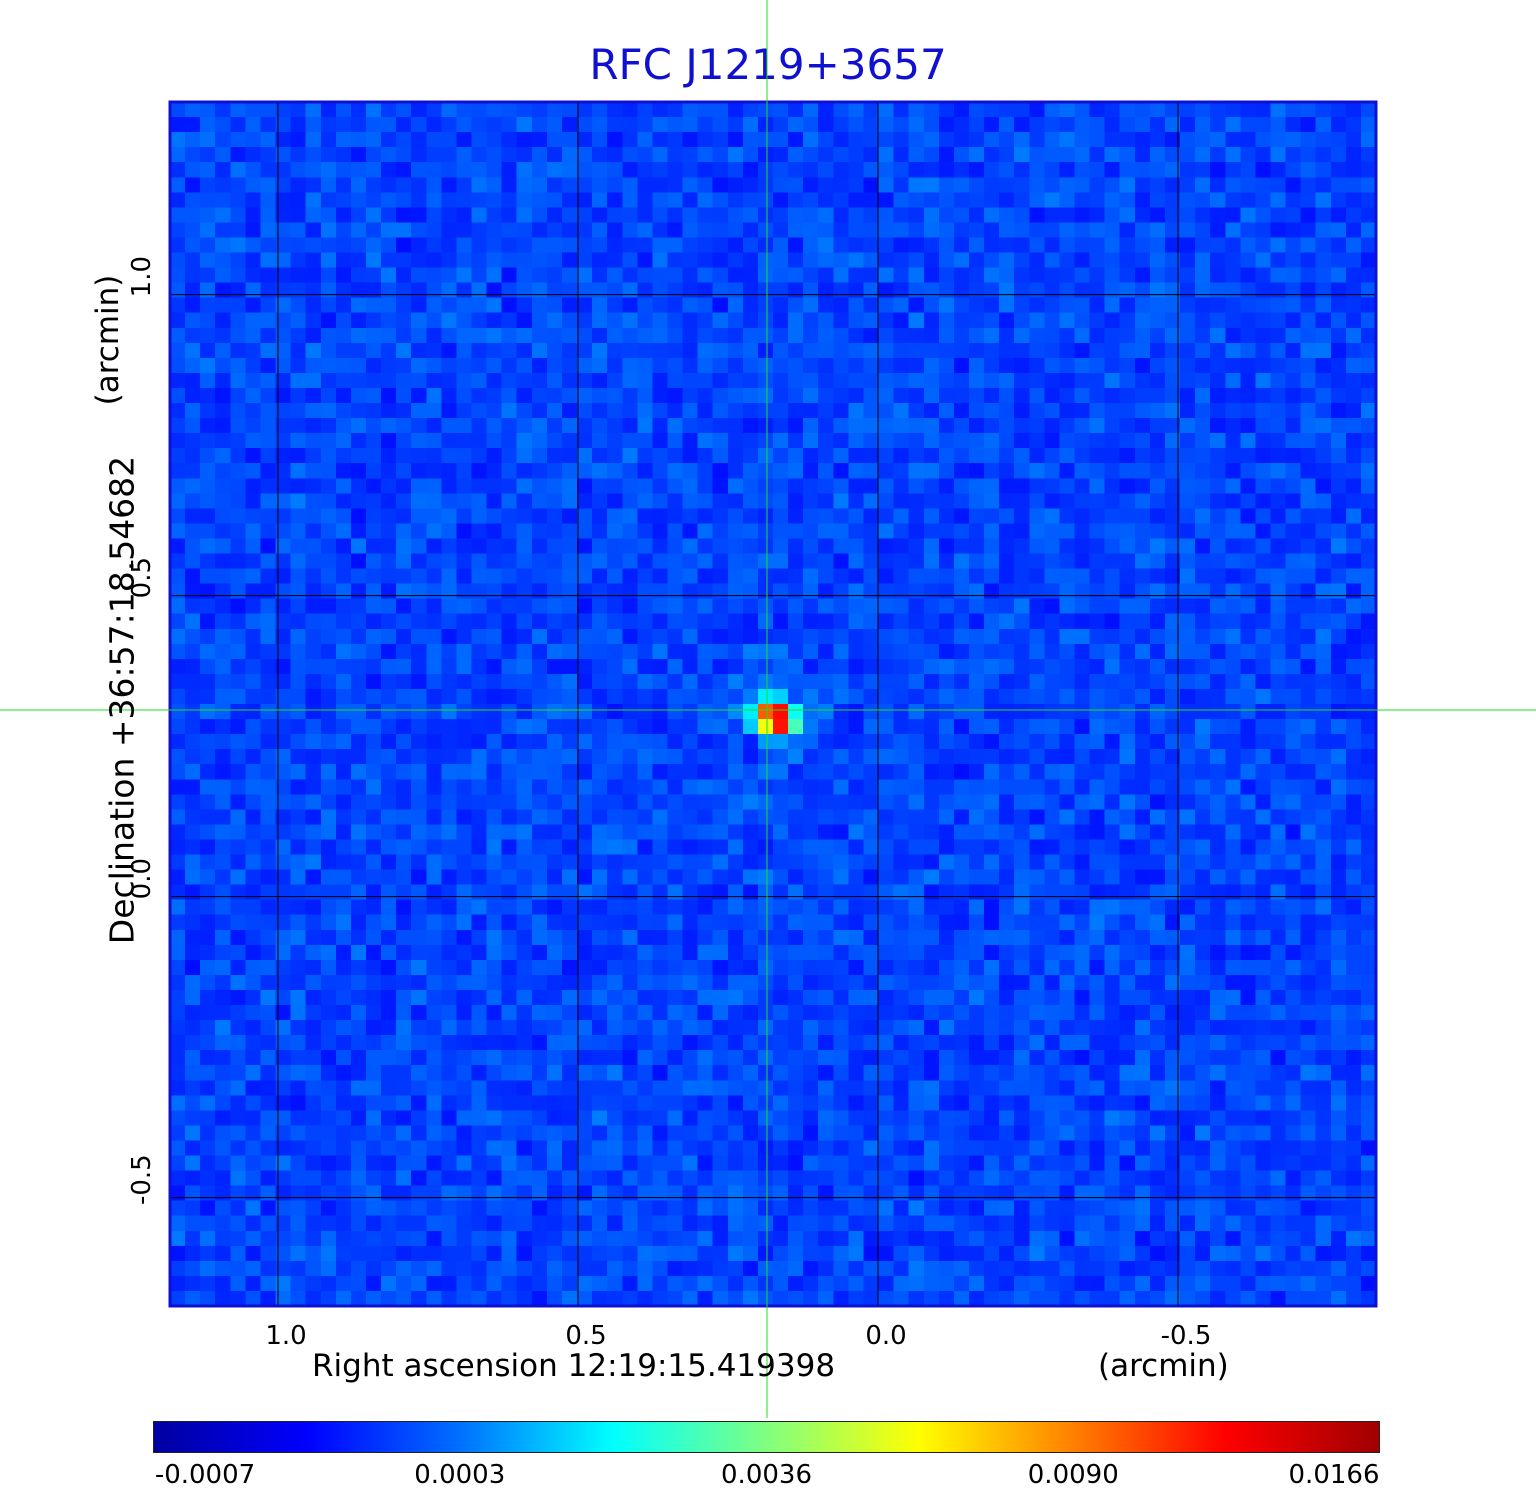 This screenshot has height=1511, width=1536. I want to click on y-tick-label: -0.5, so click(142, 1179).